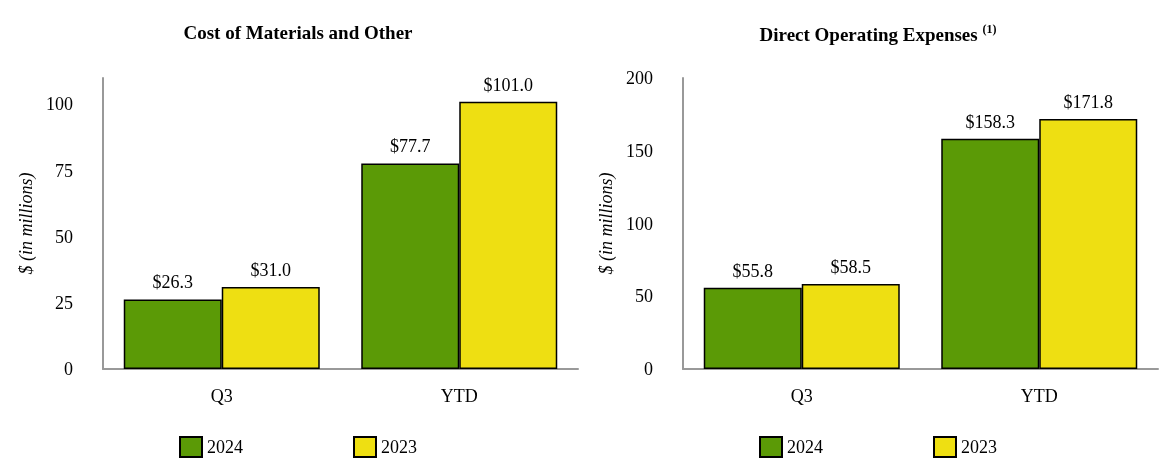 This screenshot has width=1176, height=471. What do you see at coordinates (639, 150) in the screenshot?
I see `y-tick-label: 150` at bounding box center [639, 150].